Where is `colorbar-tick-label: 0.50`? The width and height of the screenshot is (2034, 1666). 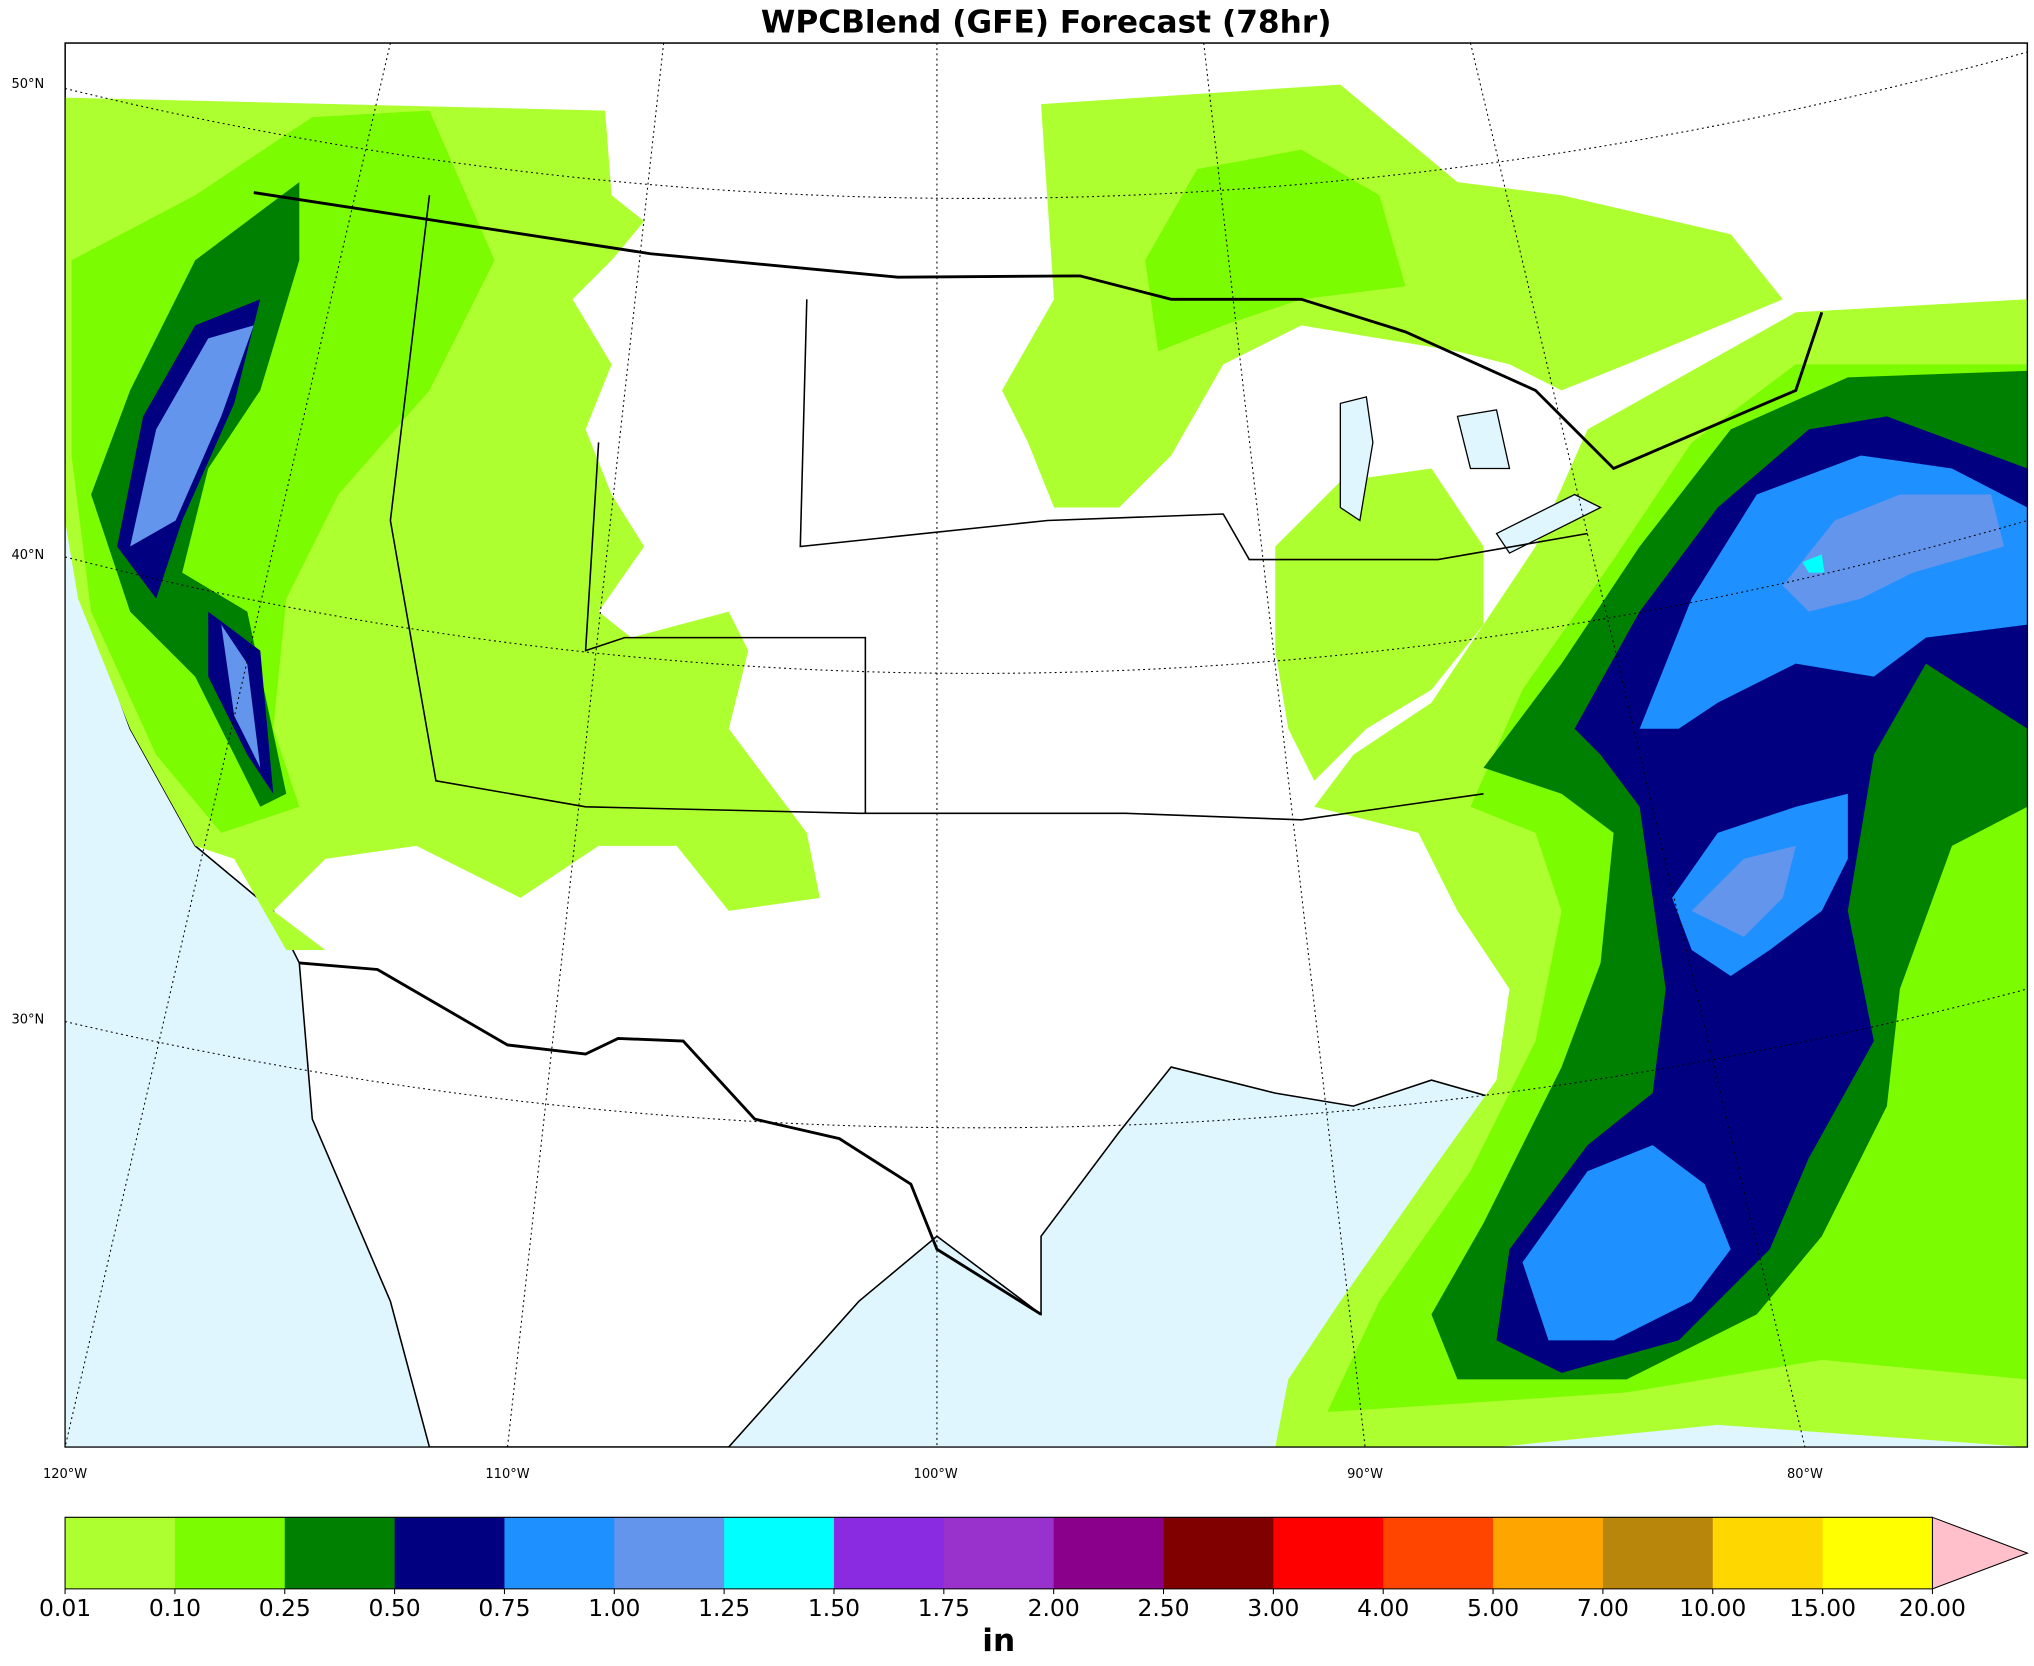
colorbar-tick-label: 0.50 is located at coordinates (395, 1608).